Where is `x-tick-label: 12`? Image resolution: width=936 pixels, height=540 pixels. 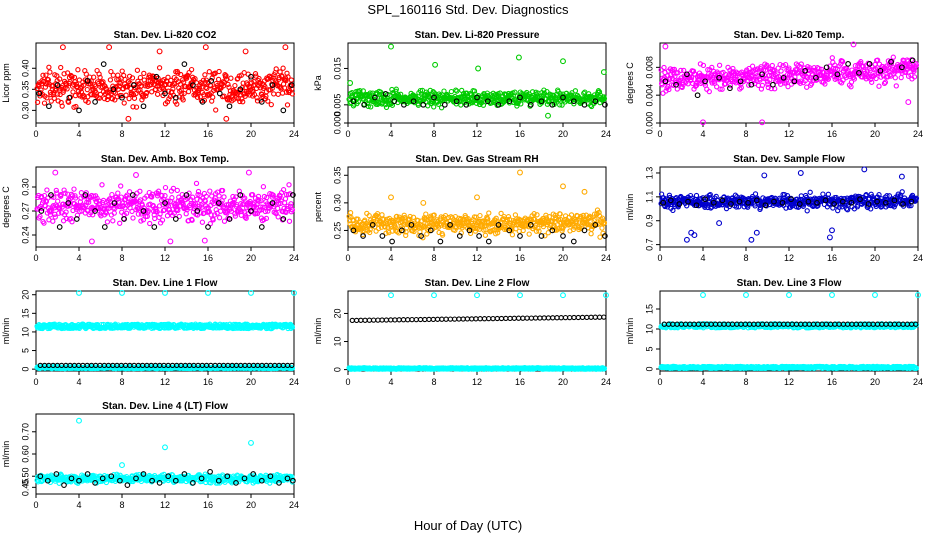
x-tick-label: 12 is located at coordinates (165, 134).